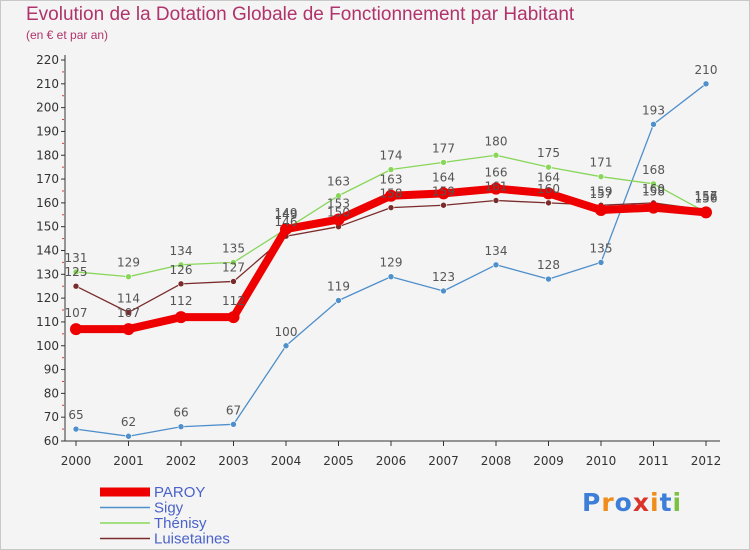 The image size is (750, 550). What do you see at coordinates (179, 492) in the screenshot?
I see `legend-label-paroy: PAROY` at bounding box center [179, 492].